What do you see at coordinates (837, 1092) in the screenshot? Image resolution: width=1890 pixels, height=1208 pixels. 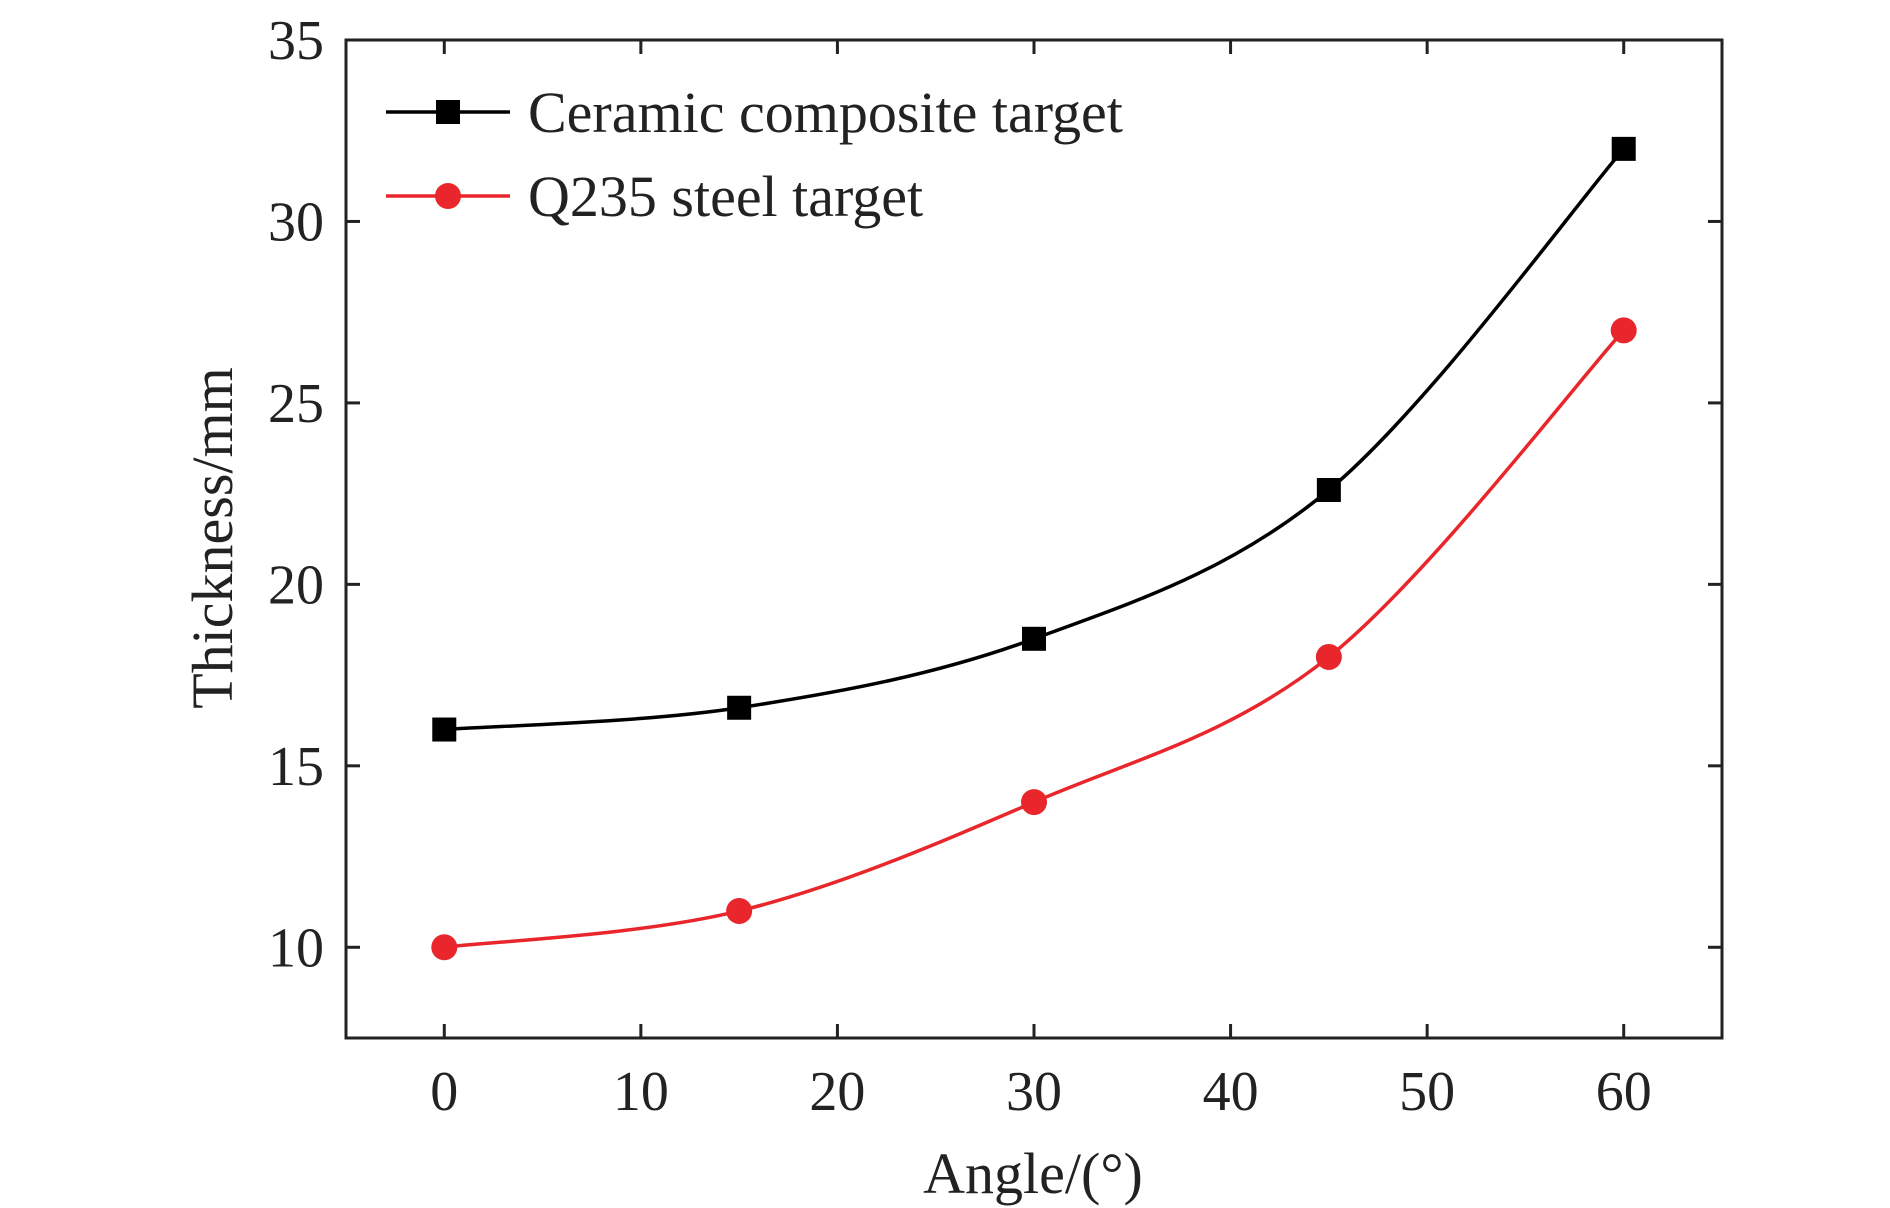 I see `x-tick-label: 20` at bounding box center [837, 1092].